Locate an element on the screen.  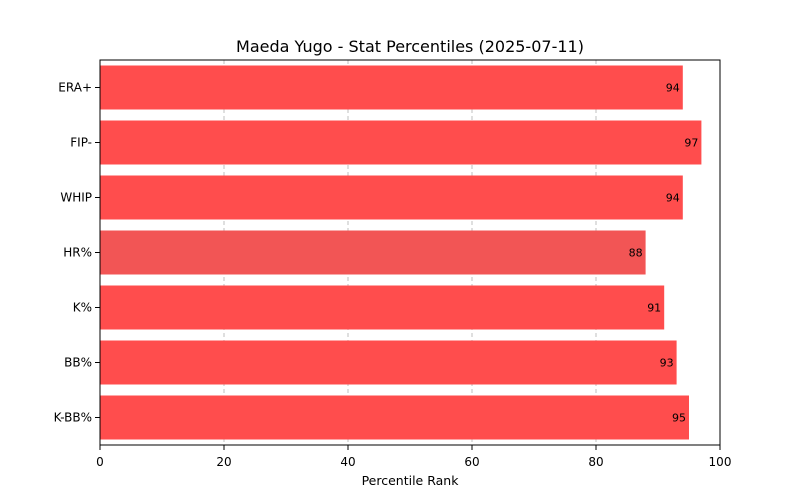
data-label: 91 is located at coordinates (654, 308).